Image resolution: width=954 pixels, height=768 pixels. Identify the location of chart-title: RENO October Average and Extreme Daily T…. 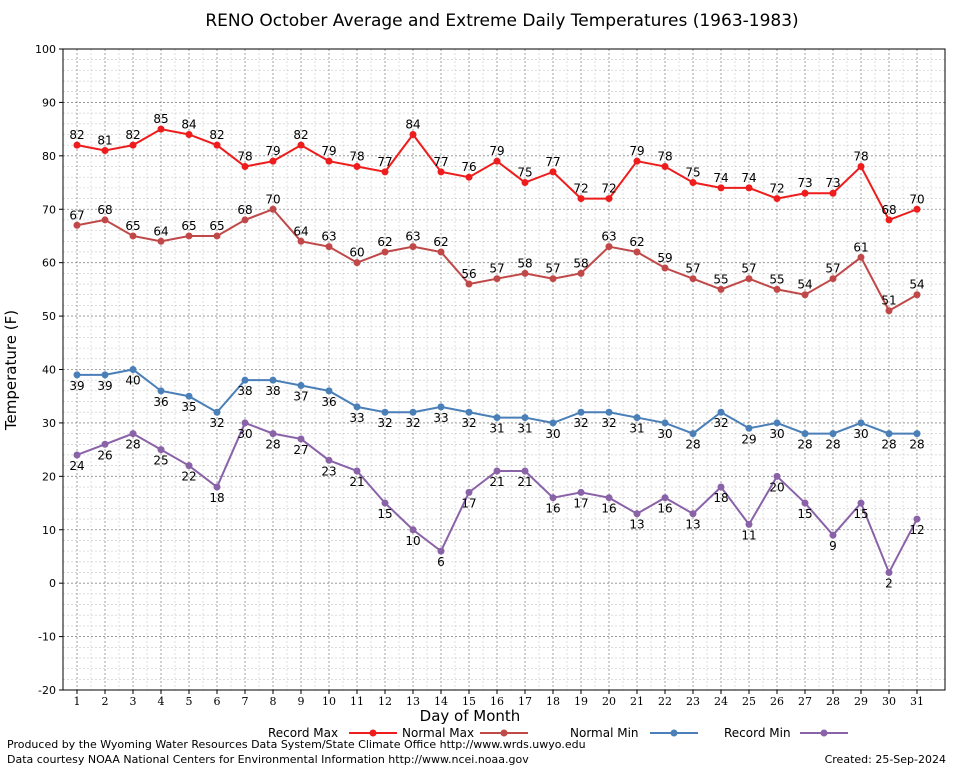
(501, 21).